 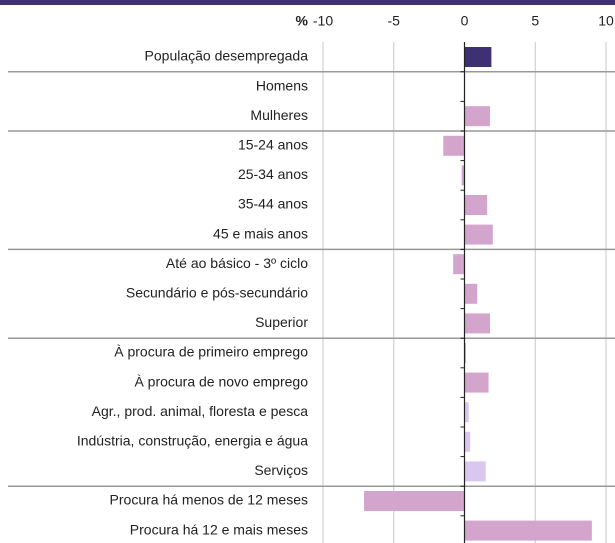 I want to click on x-tick-label: 0, so click(x=465, y=21).